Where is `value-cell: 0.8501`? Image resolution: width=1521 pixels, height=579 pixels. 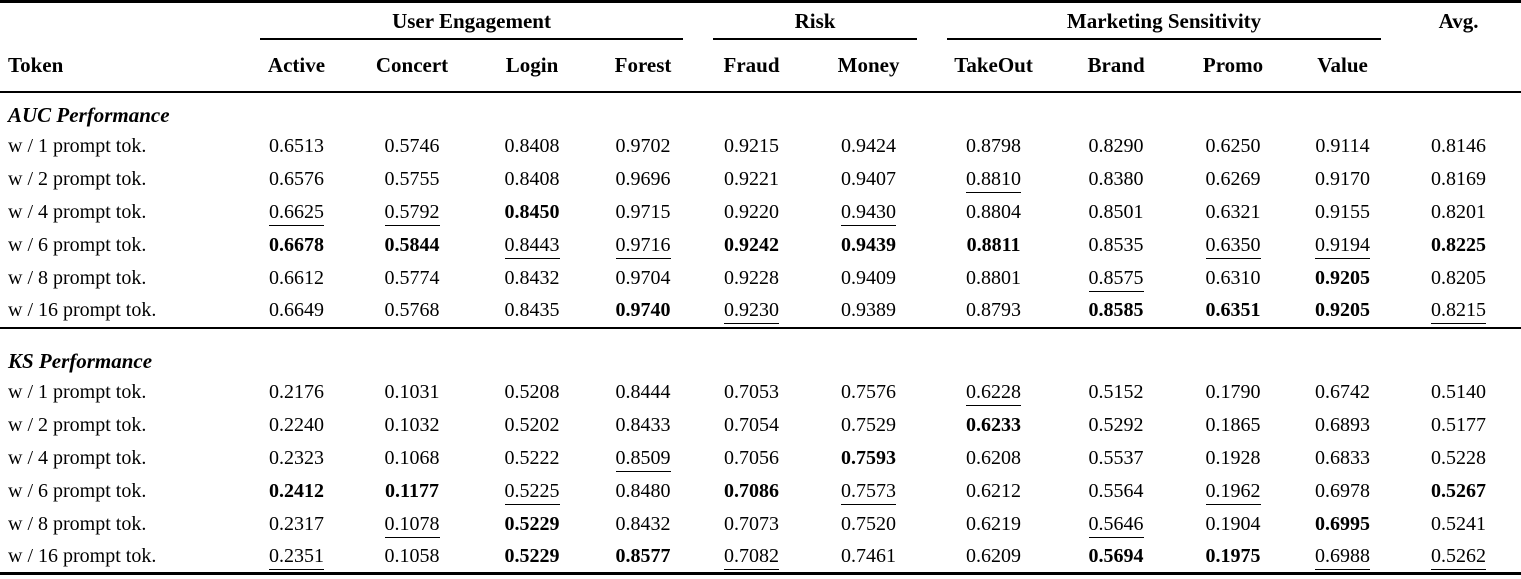 value-cell: 0.8501 is located at coordinates (1116, 211).